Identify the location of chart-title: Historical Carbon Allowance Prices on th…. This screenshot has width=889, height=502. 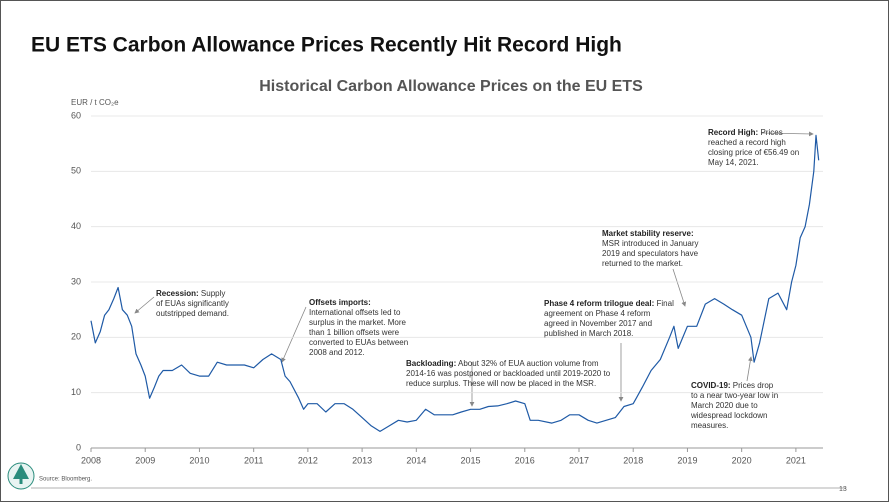
(451, 86).